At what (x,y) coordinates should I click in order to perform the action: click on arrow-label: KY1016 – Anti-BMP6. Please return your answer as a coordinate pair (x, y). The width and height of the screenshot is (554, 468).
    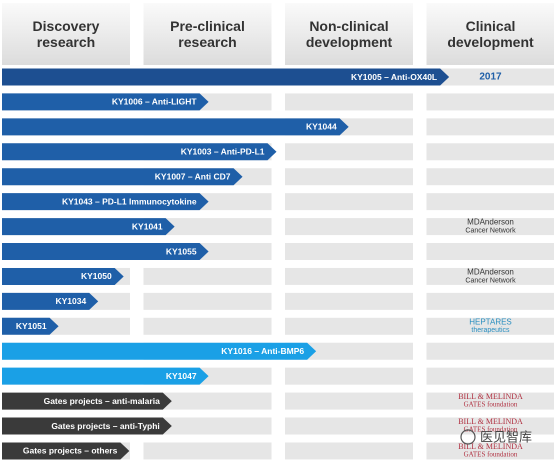
    Looking at the image, I should click on (262, 351).